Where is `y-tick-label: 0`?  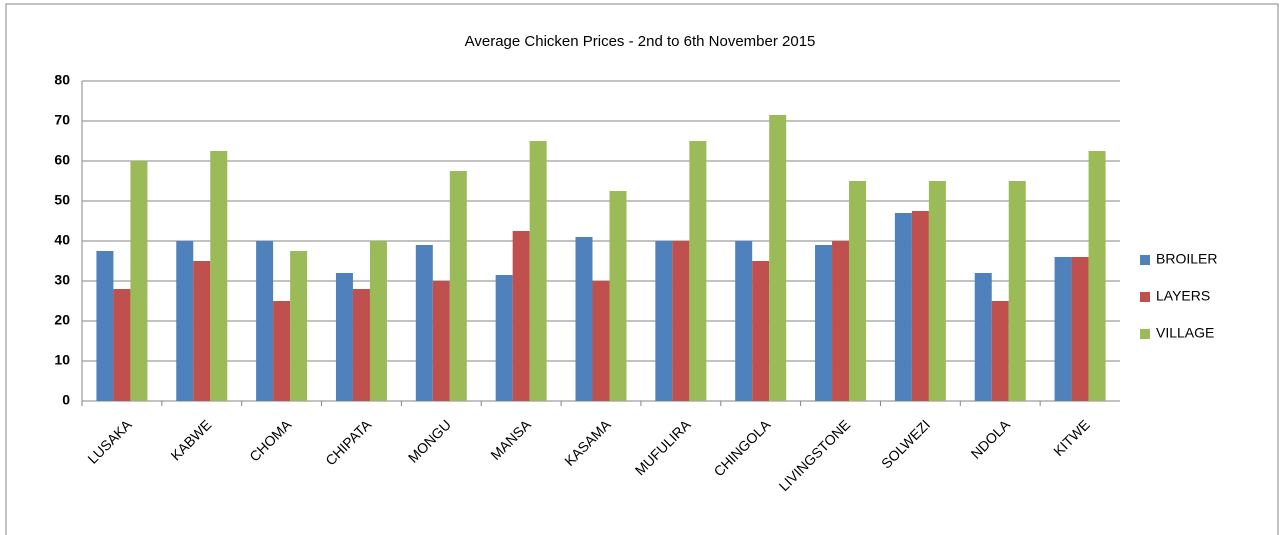
y-tick-label: 0 is located at coordinates (66, 400).